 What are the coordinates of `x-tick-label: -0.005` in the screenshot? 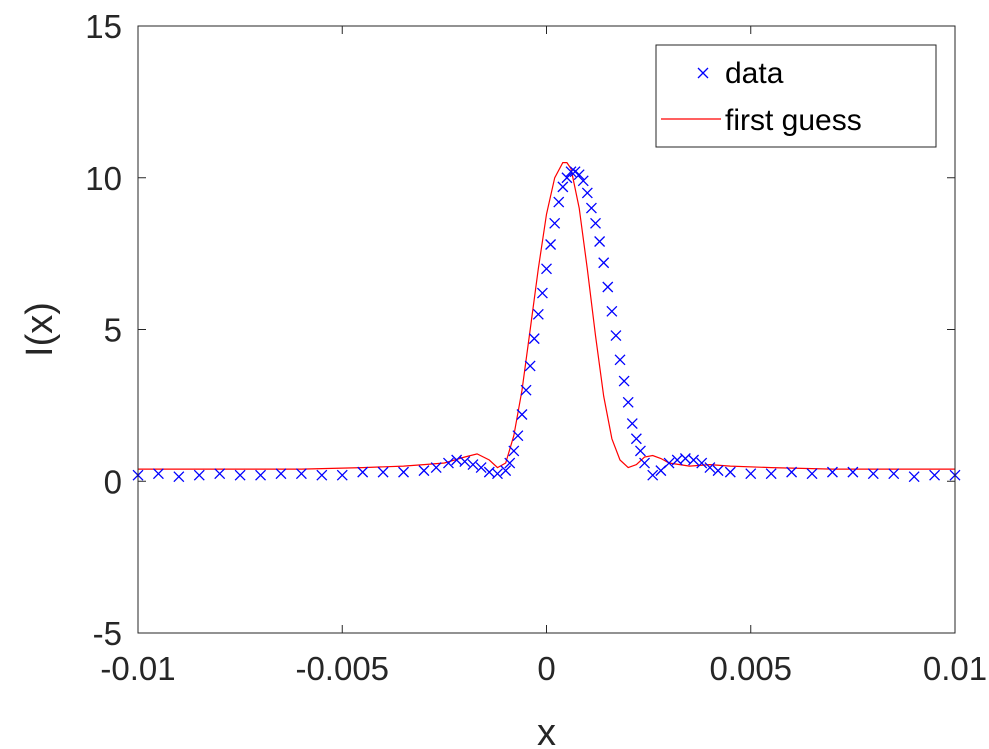 It's located at (342, 668).